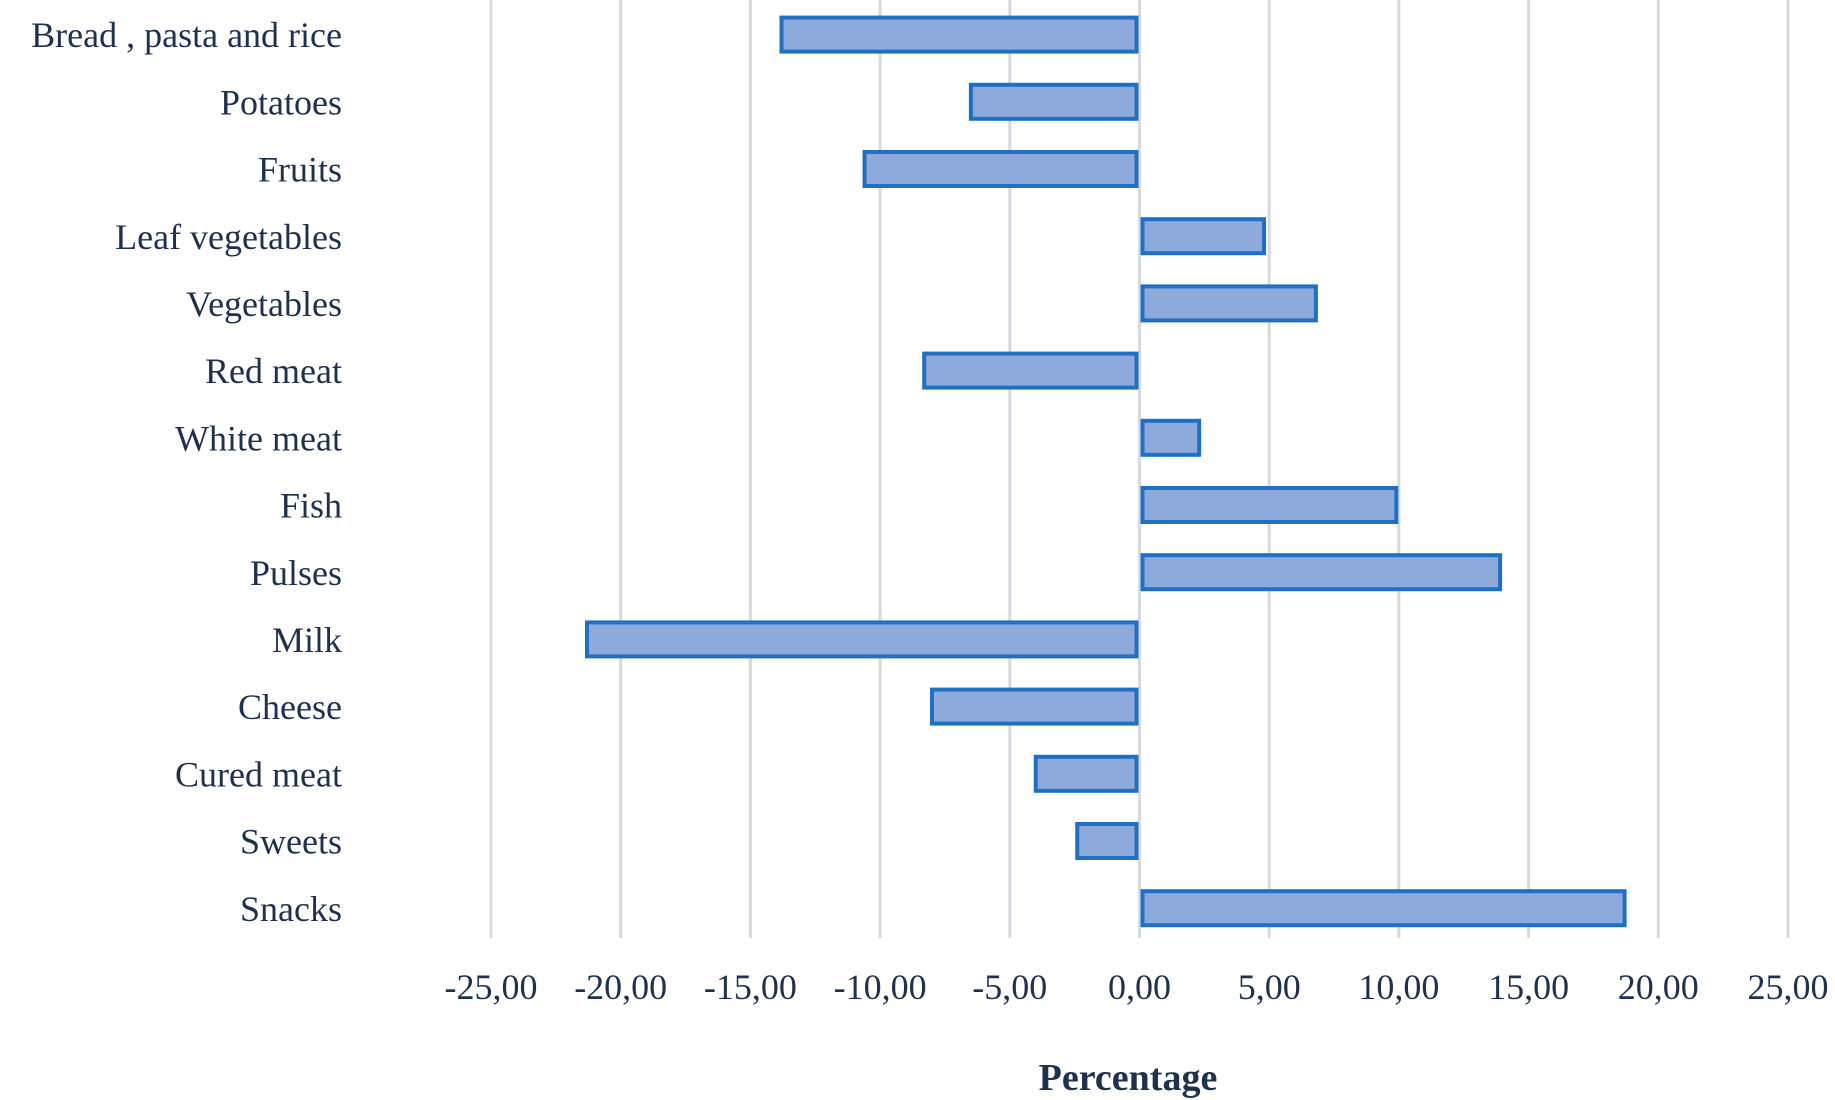  I want to click on x-tick-label: 20,00, so click(1658, 987).